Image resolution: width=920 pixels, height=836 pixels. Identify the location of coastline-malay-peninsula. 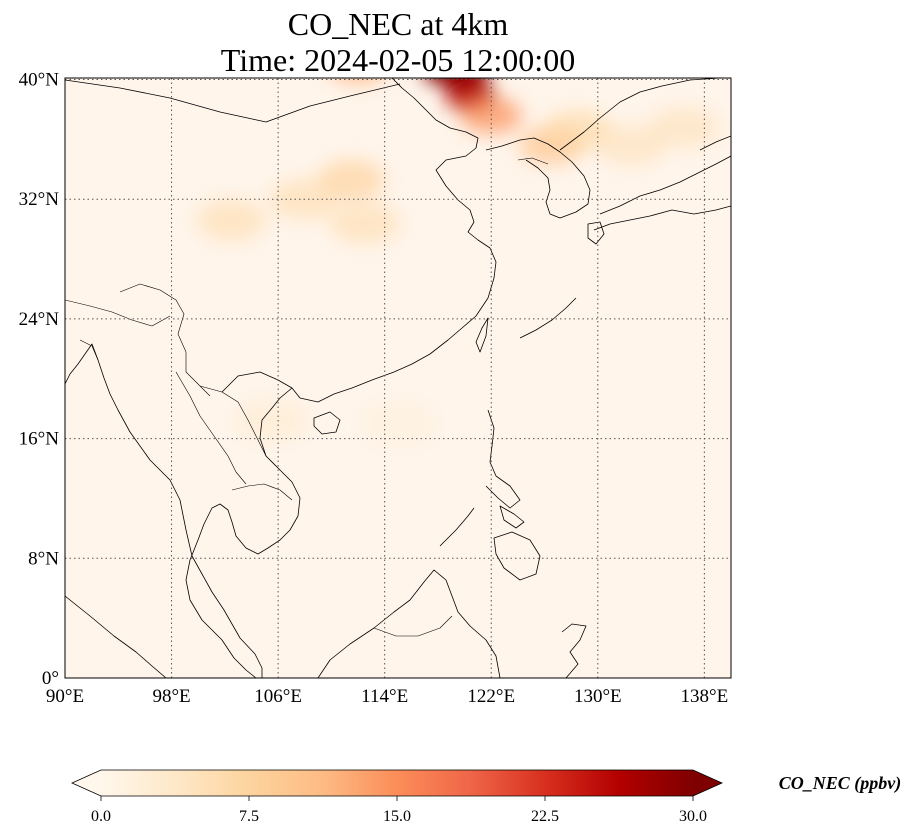
(221, 608).